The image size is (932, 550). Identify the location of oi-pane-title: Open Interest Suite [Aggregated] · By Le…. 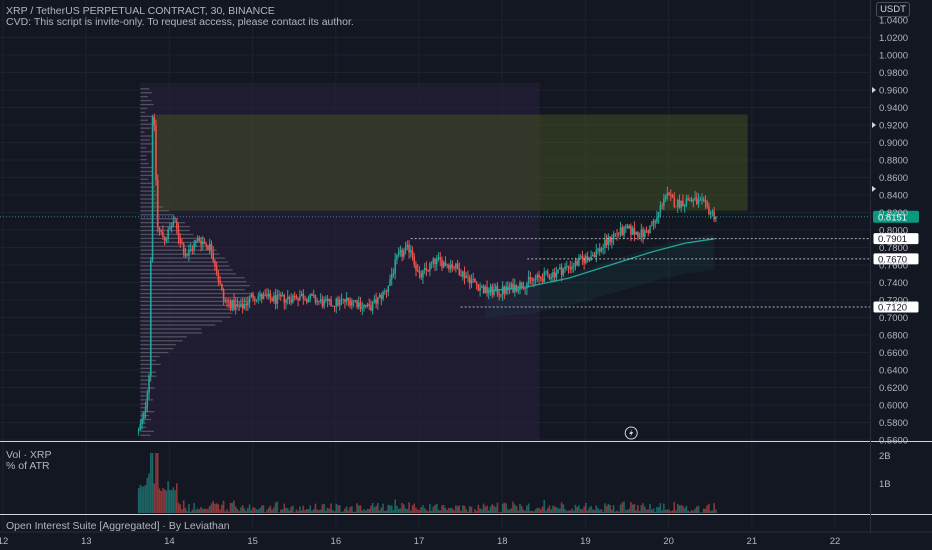
(118, 526).